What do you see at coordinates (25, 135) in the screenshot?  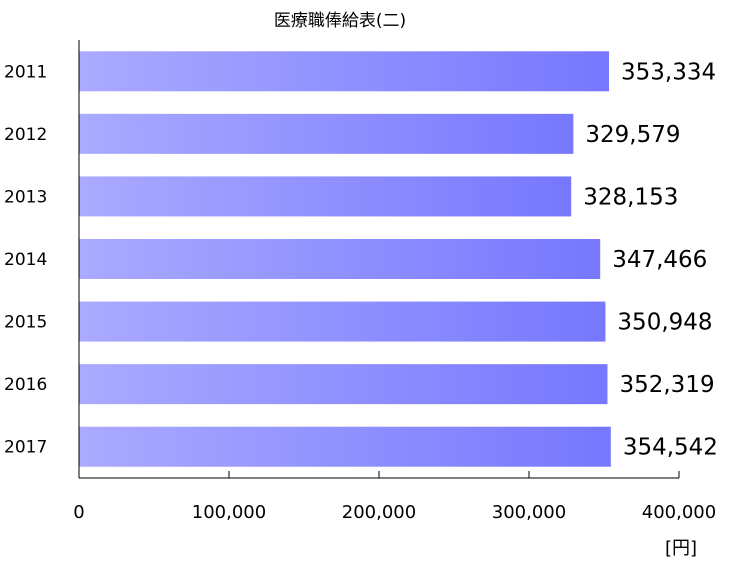 I see `category-label-2012: 2012` at bounding box center [25, 135].